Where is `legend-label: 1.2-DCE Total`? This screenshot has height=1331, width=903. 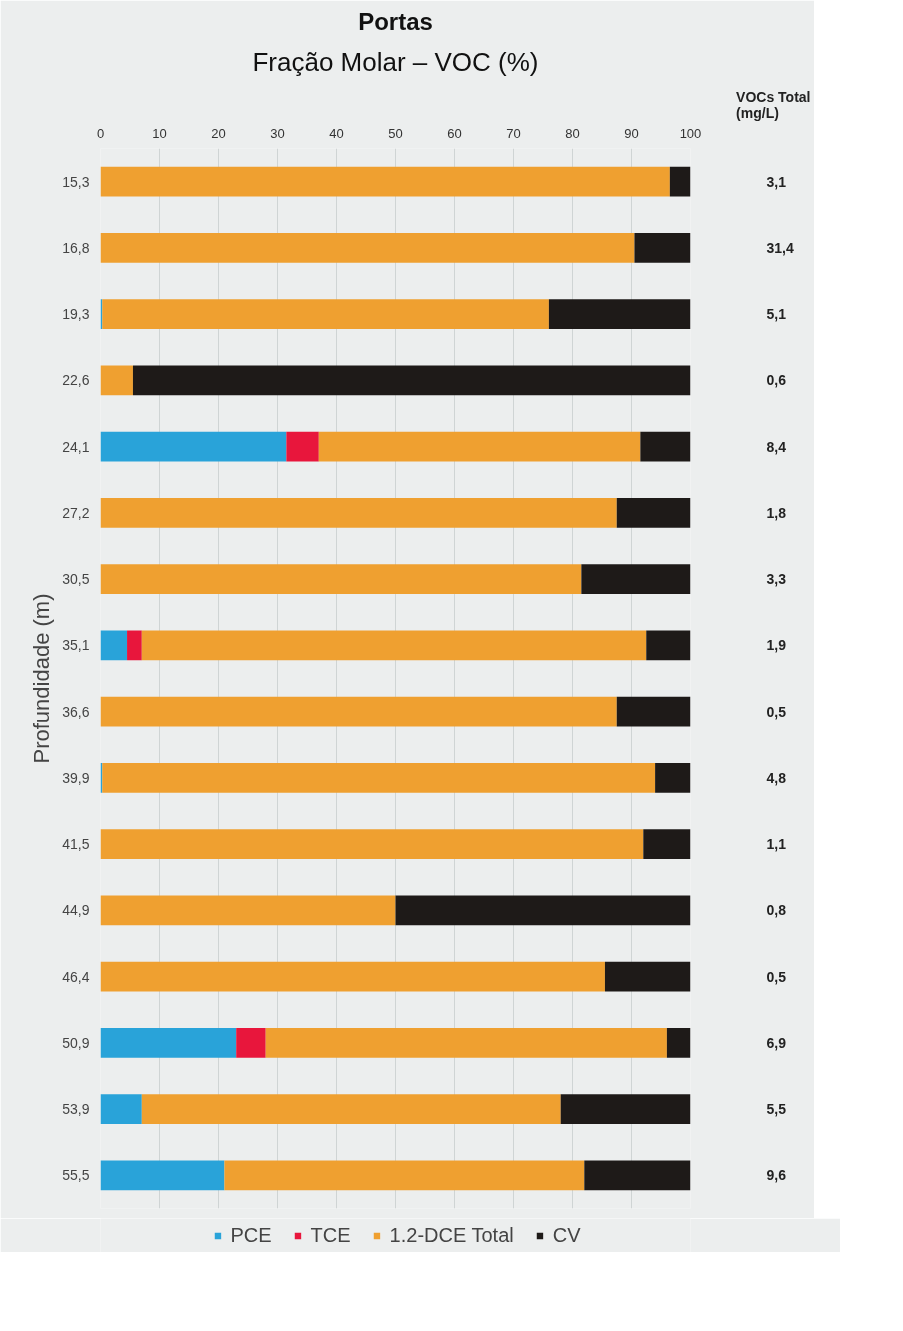
legend-label: 1.2-DCE Total is located at coordinates (451, 1235).